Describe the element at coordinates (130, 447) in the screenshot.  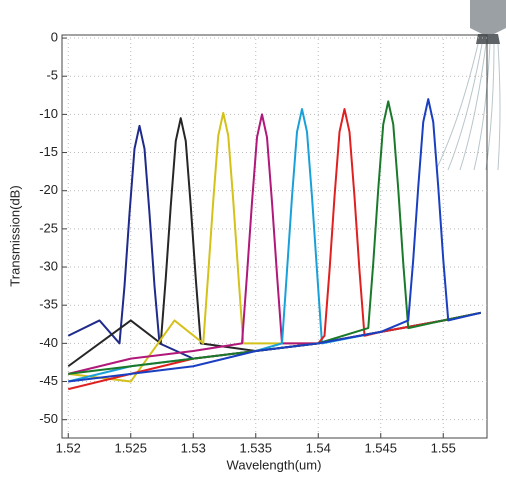
I see `x-tick-label: 1.525` at that location.